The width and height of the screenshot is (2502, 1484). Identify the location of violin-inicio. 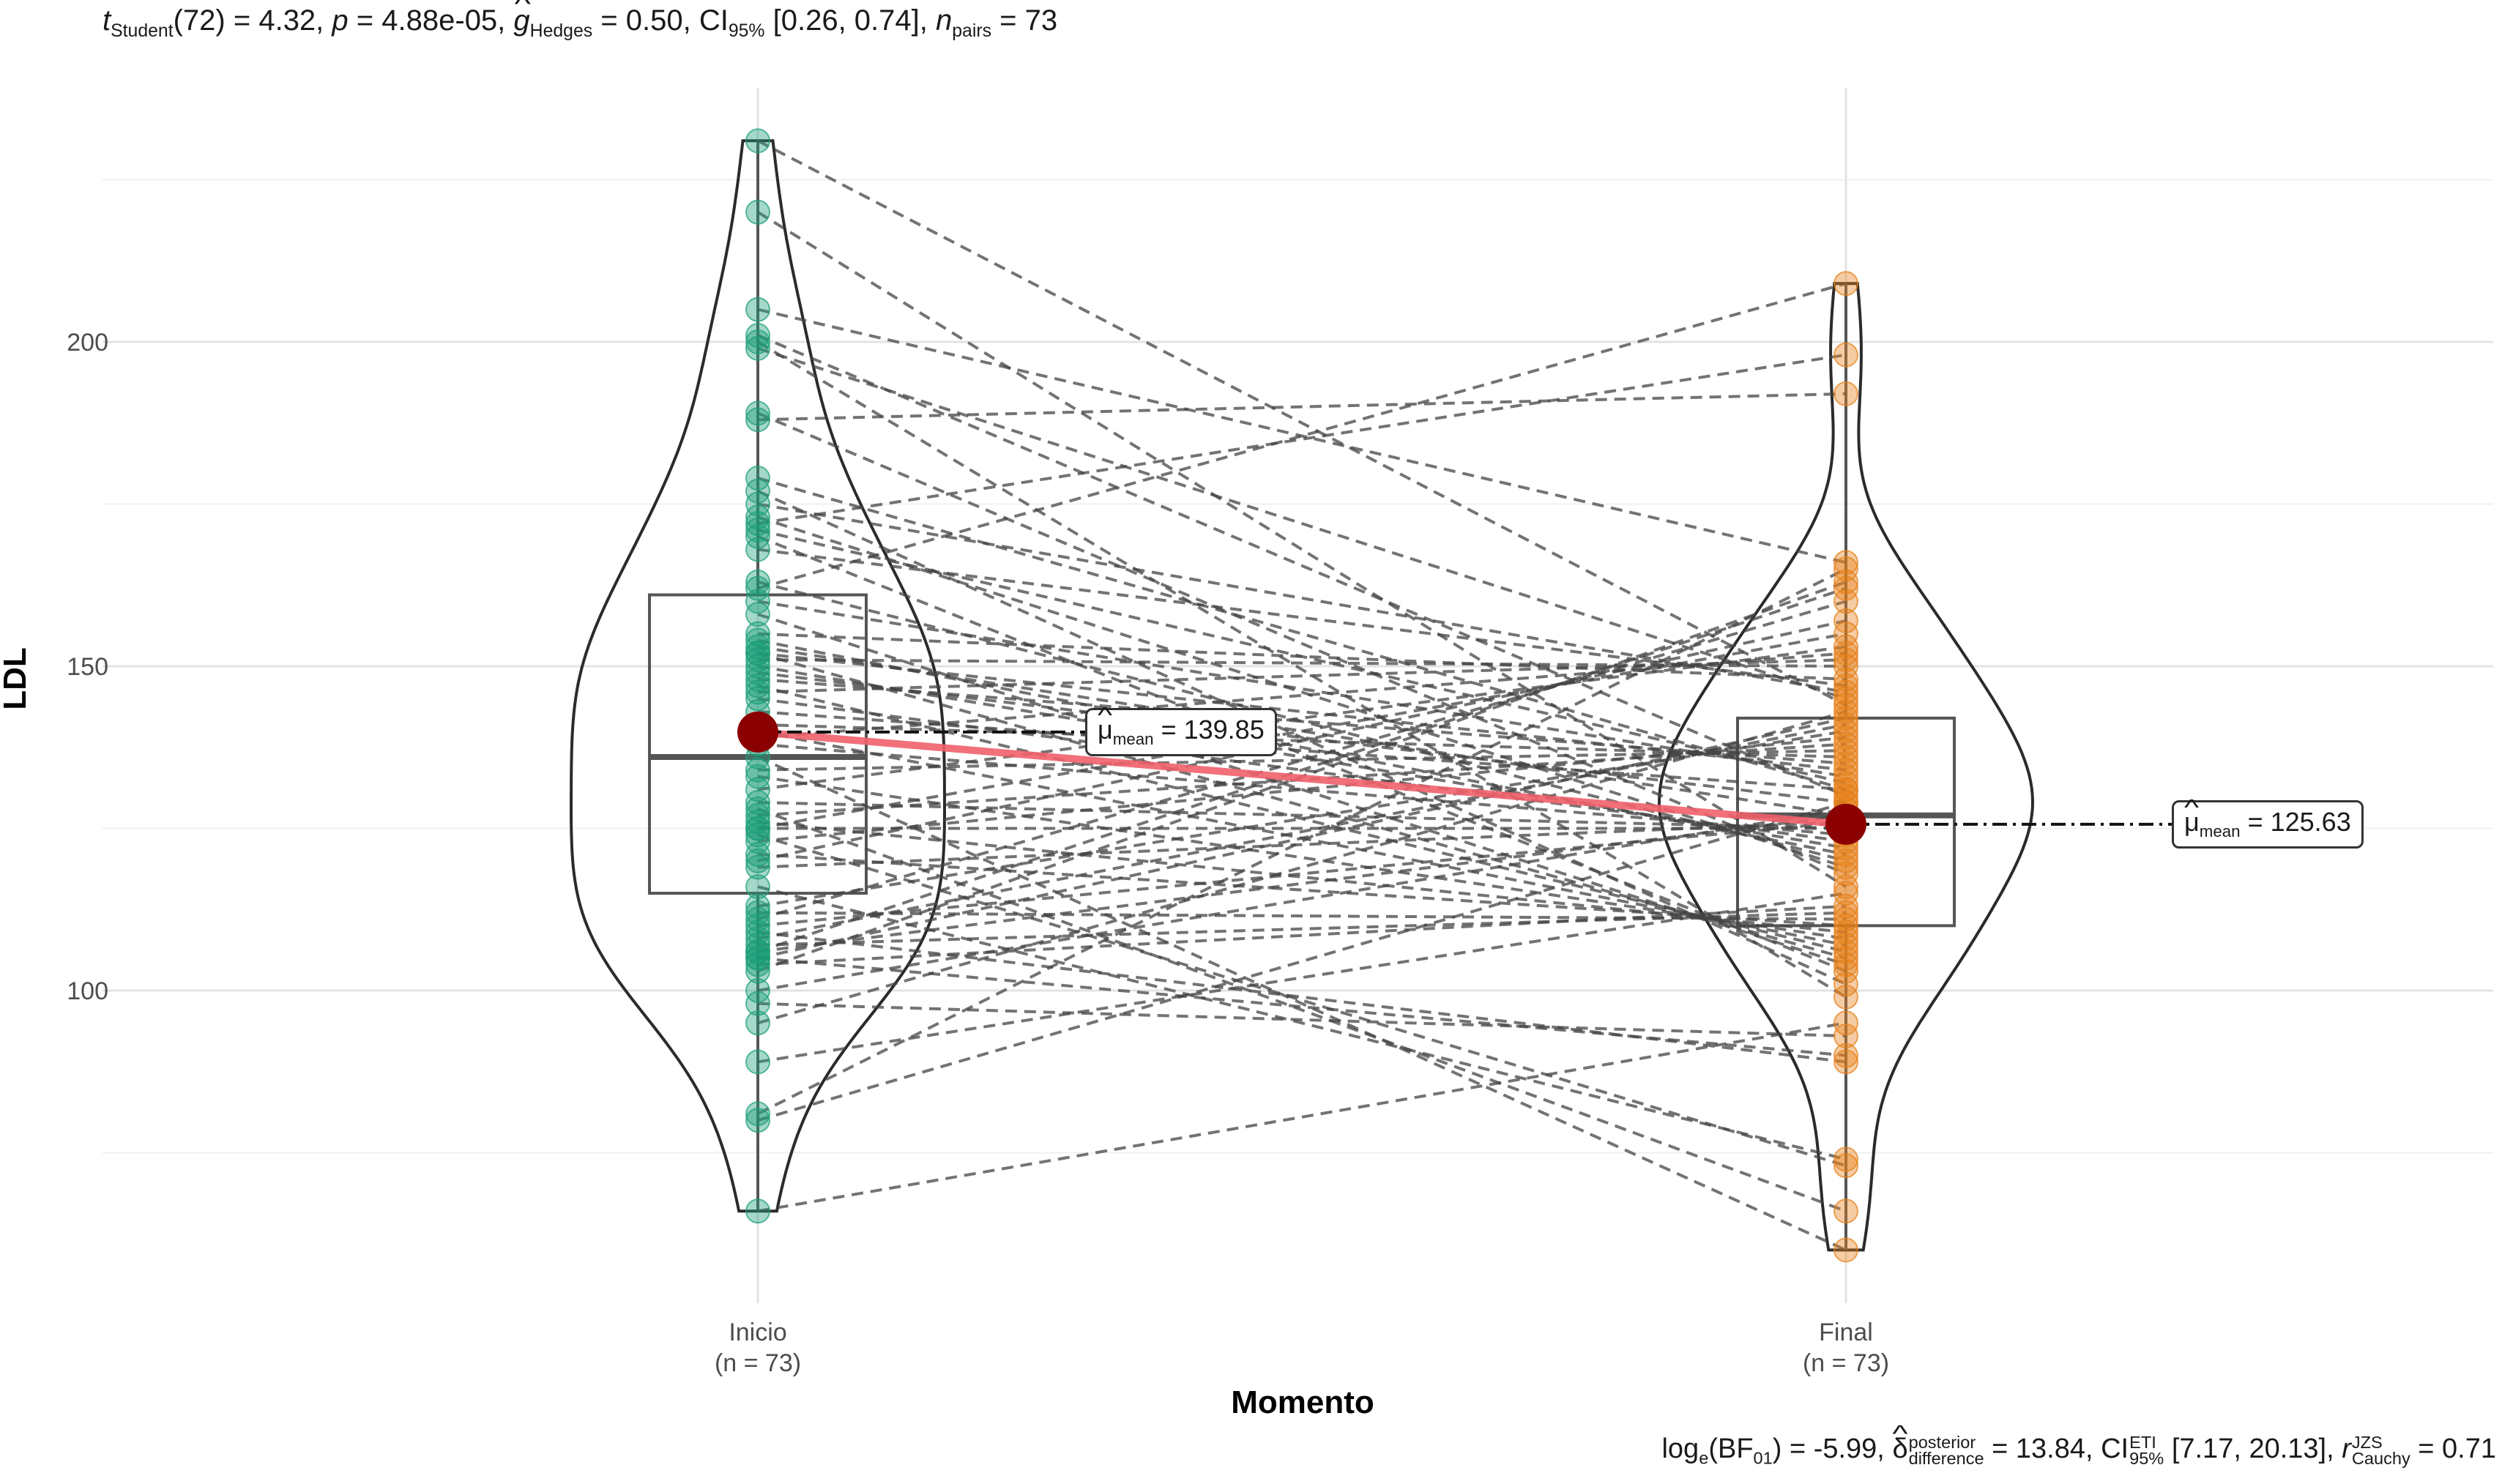
(758, 676).